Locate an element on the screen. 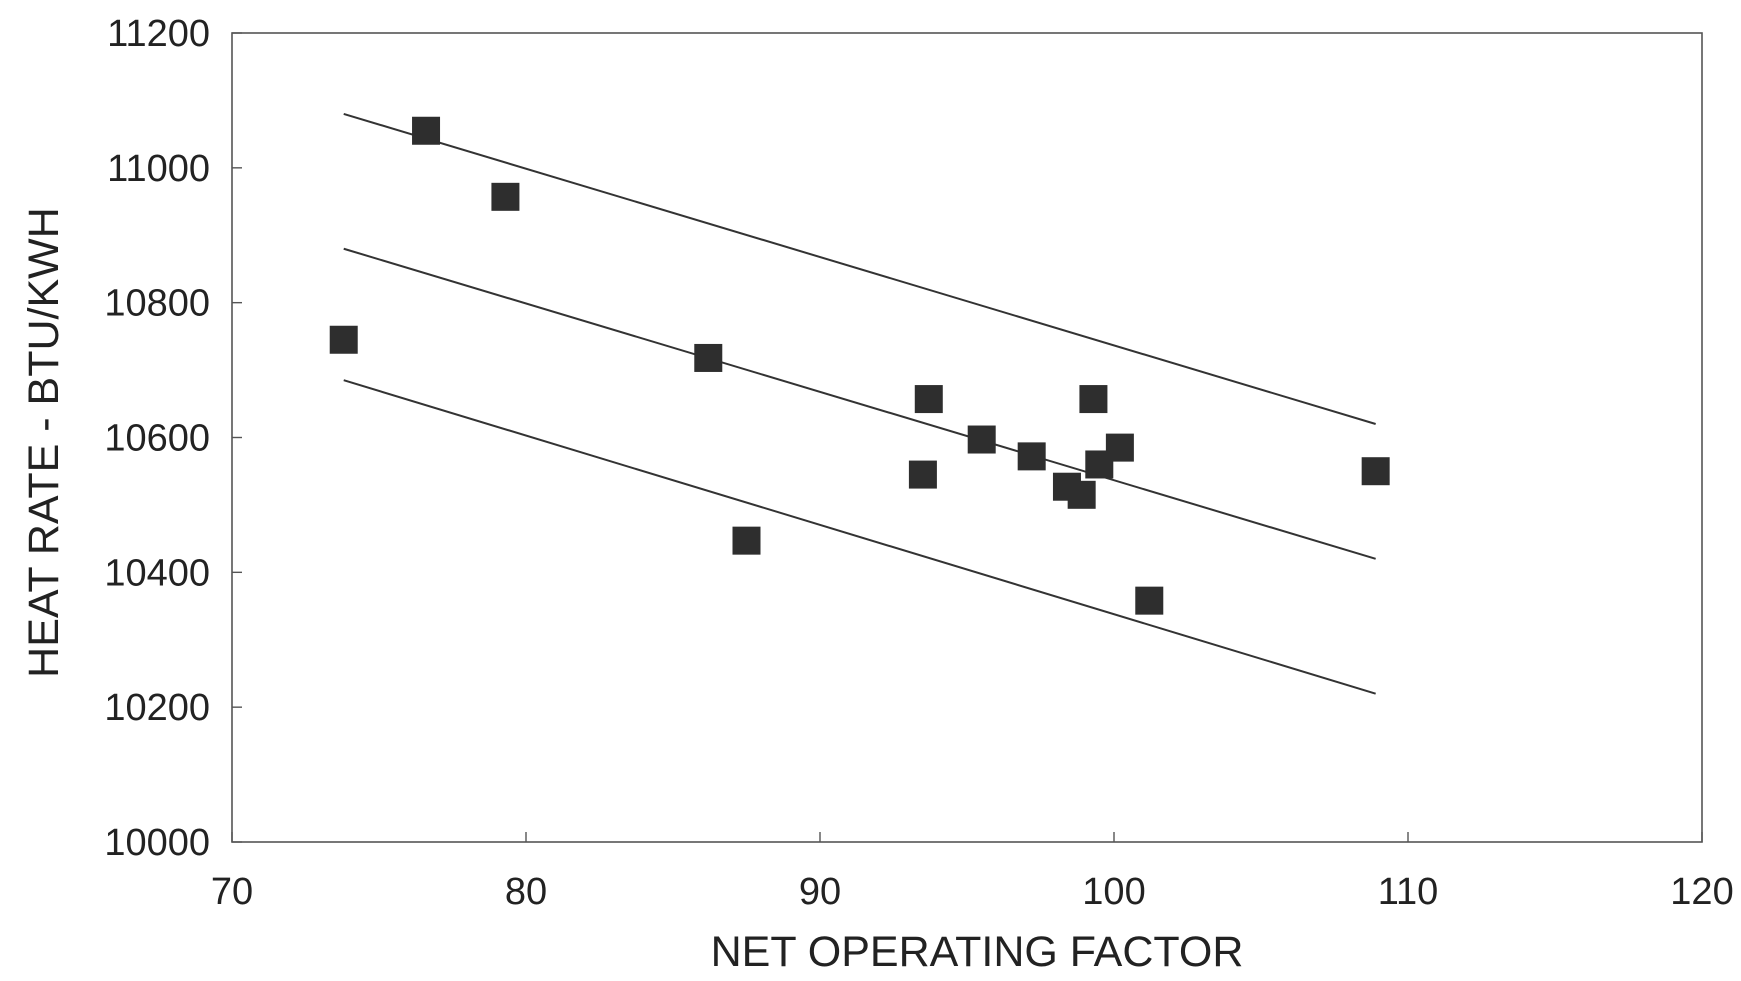 The image size is (1741, 981). y-tick-label: 10600 is located at coordinates (157, 439).